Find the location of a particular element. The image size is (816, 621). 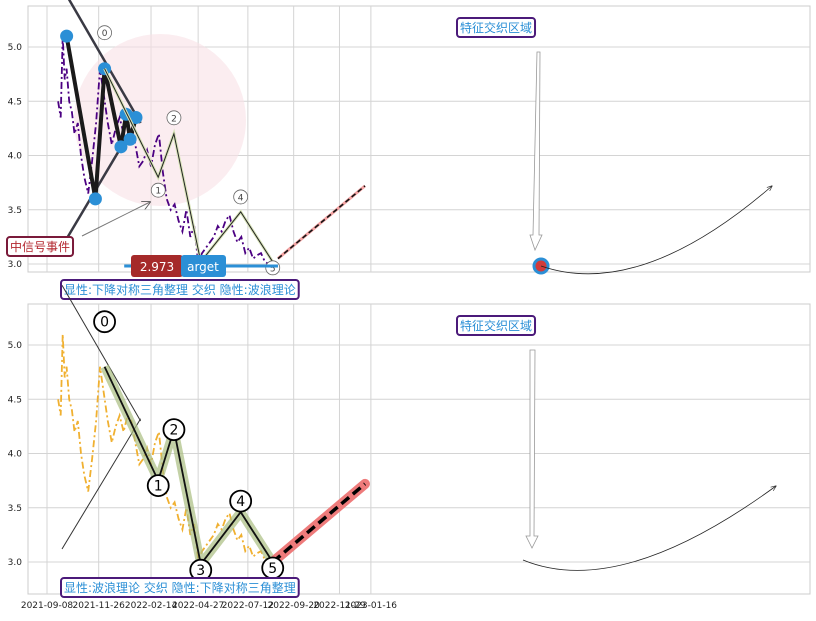

x-tick-label: 2022-04-27 is located at coordinates (198, 606).